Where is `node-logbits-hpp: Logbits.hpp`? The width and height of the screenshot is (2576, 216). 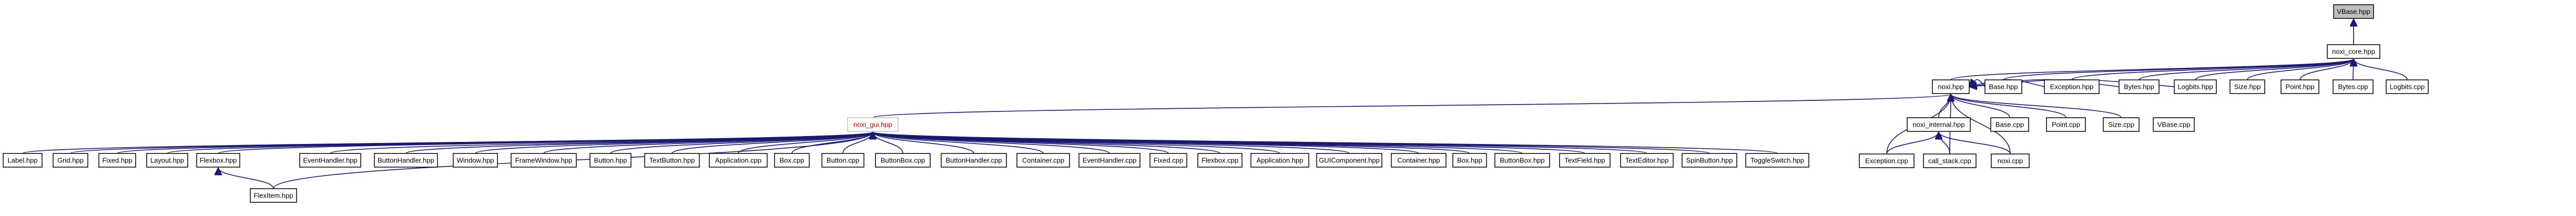 node-logbits-hpp: Logbits.hpp is located at coordinates (2195, 86).